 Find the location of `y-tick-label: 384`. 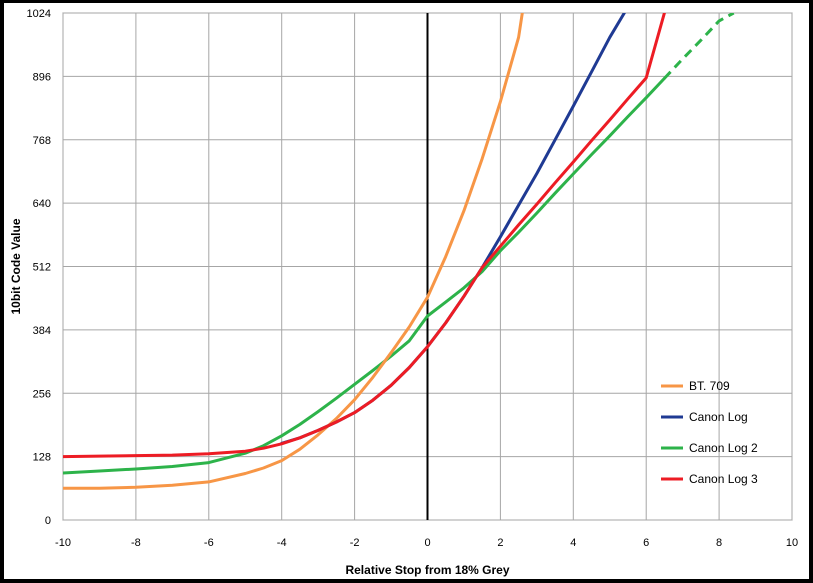

y-tick-label: 384 is located at coordinates (42, 331).